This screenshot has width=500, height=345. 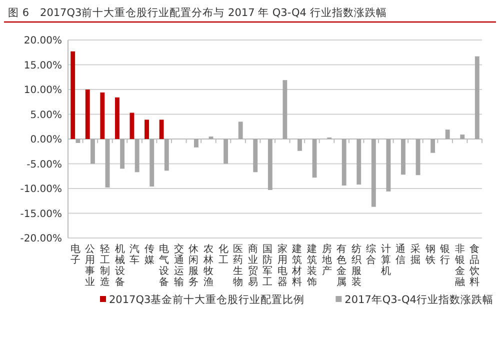 I want to click on x-tick-label: 农林牧渔, so click(x=208, y=266).